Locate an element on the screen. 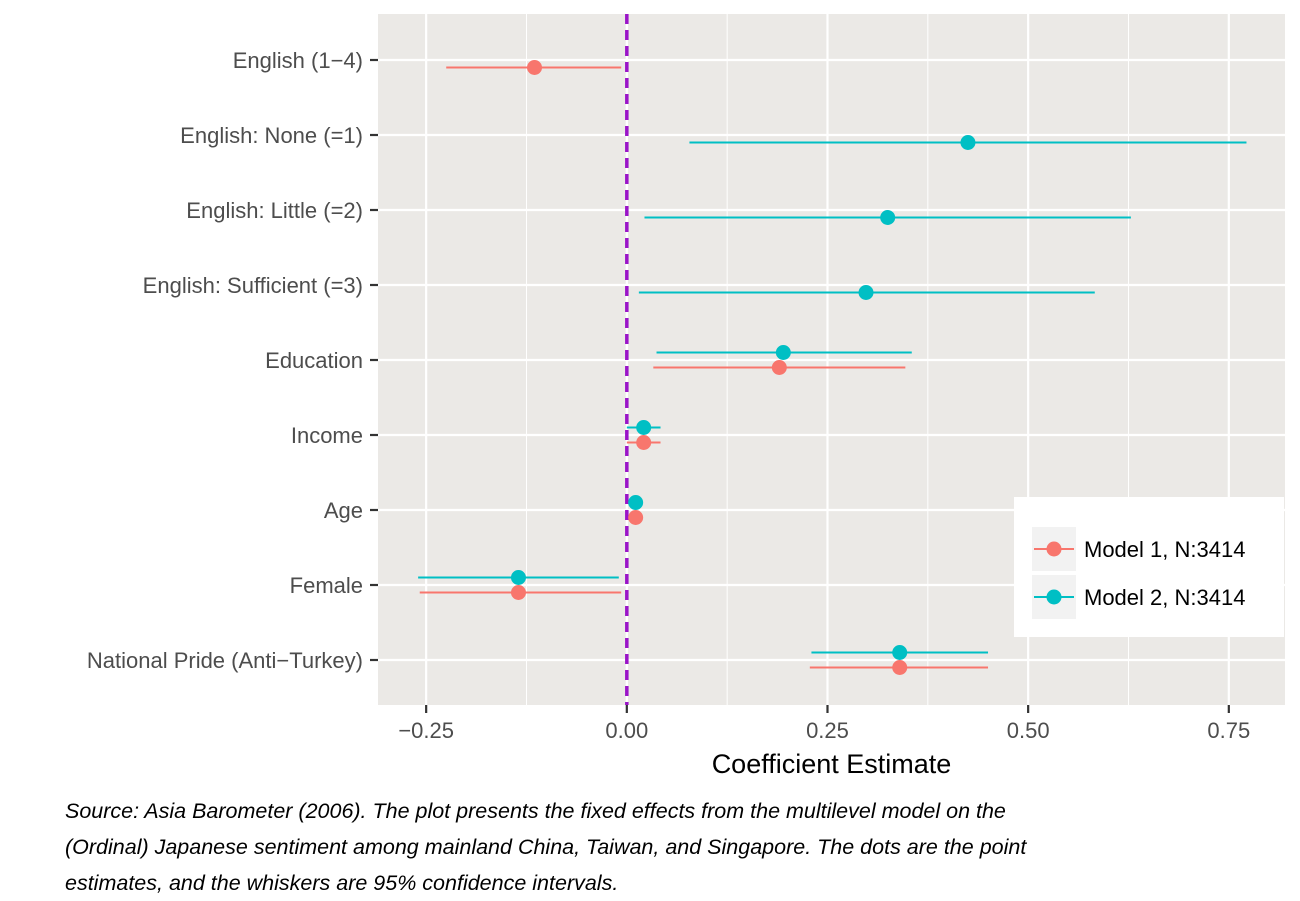 This screenshot has width=1300, height=901. y-tick-label: National Pride (Anti−Turkey) is located at coordinates (225, 660).